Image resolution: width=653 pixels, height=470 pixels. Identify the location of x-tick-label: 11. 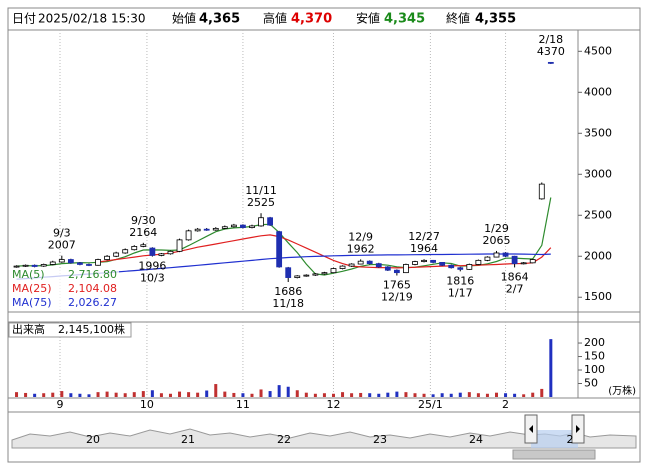
(243, 404).